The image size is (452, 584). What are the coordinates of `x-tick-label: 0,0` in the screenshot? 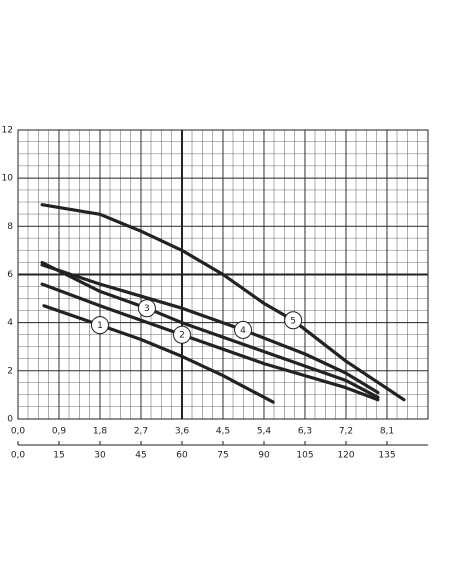 It's located at (18, 432).